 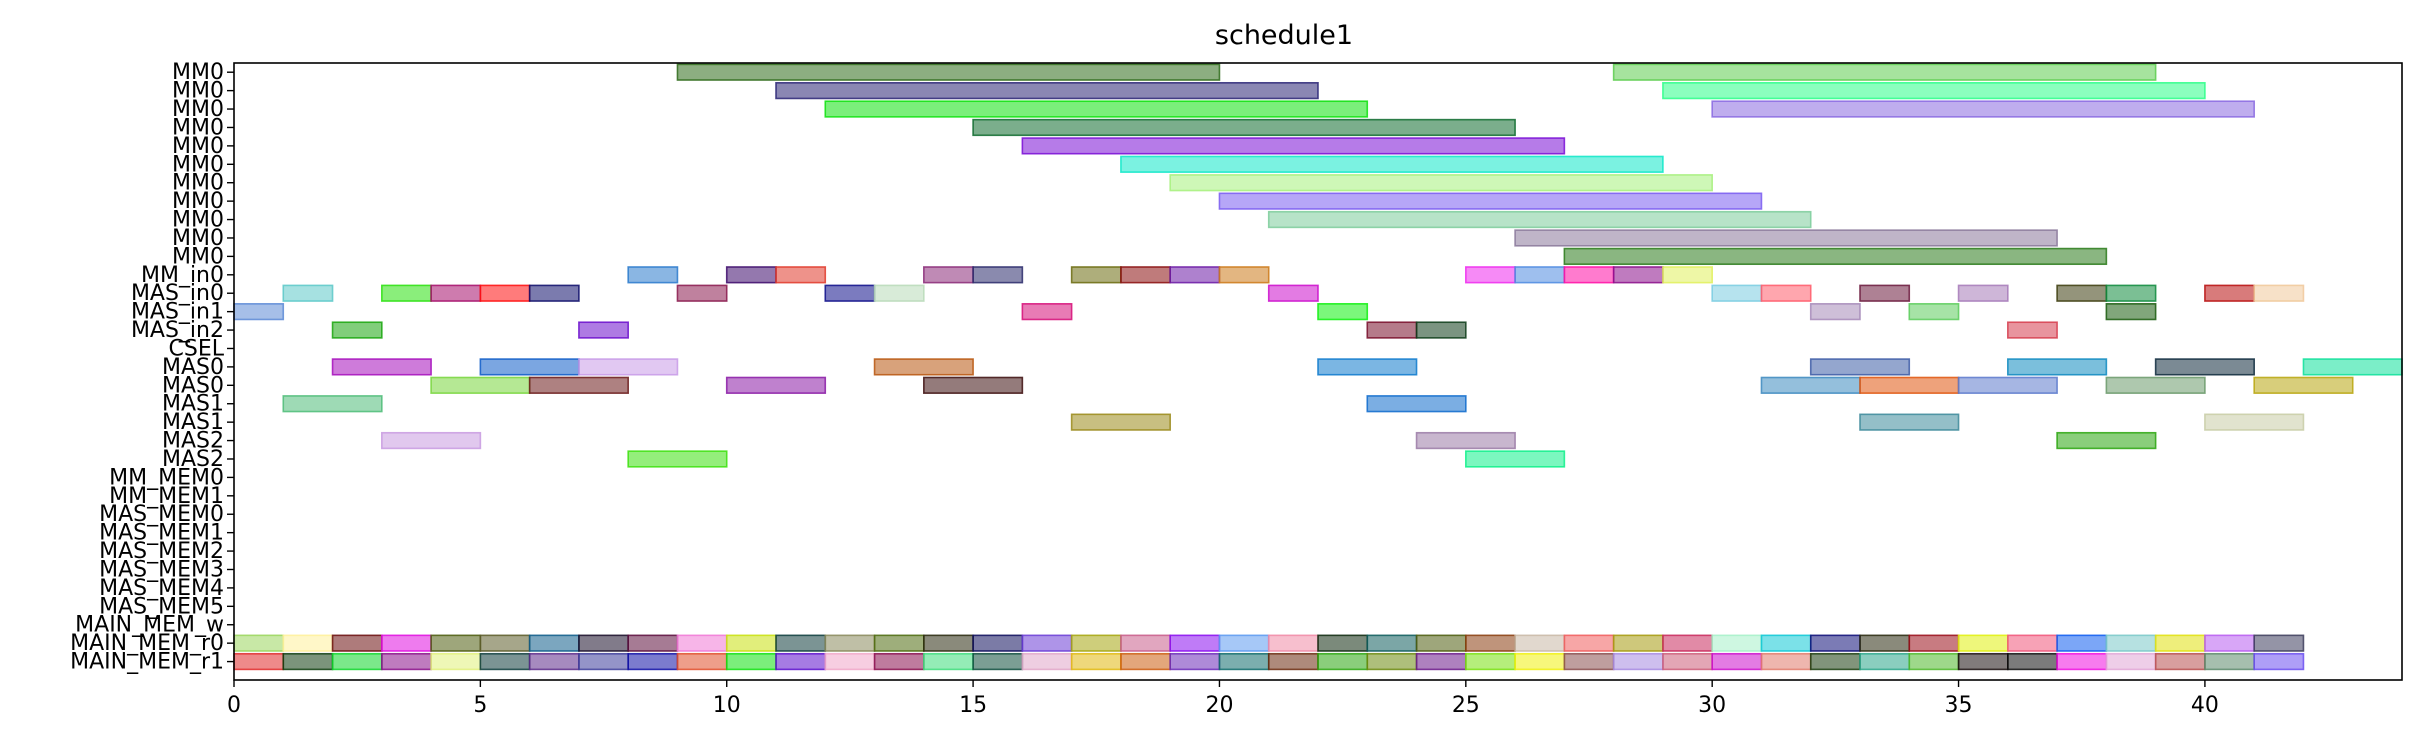 I want to click on x-tick-label: 30, so click(x=1712, y=705).